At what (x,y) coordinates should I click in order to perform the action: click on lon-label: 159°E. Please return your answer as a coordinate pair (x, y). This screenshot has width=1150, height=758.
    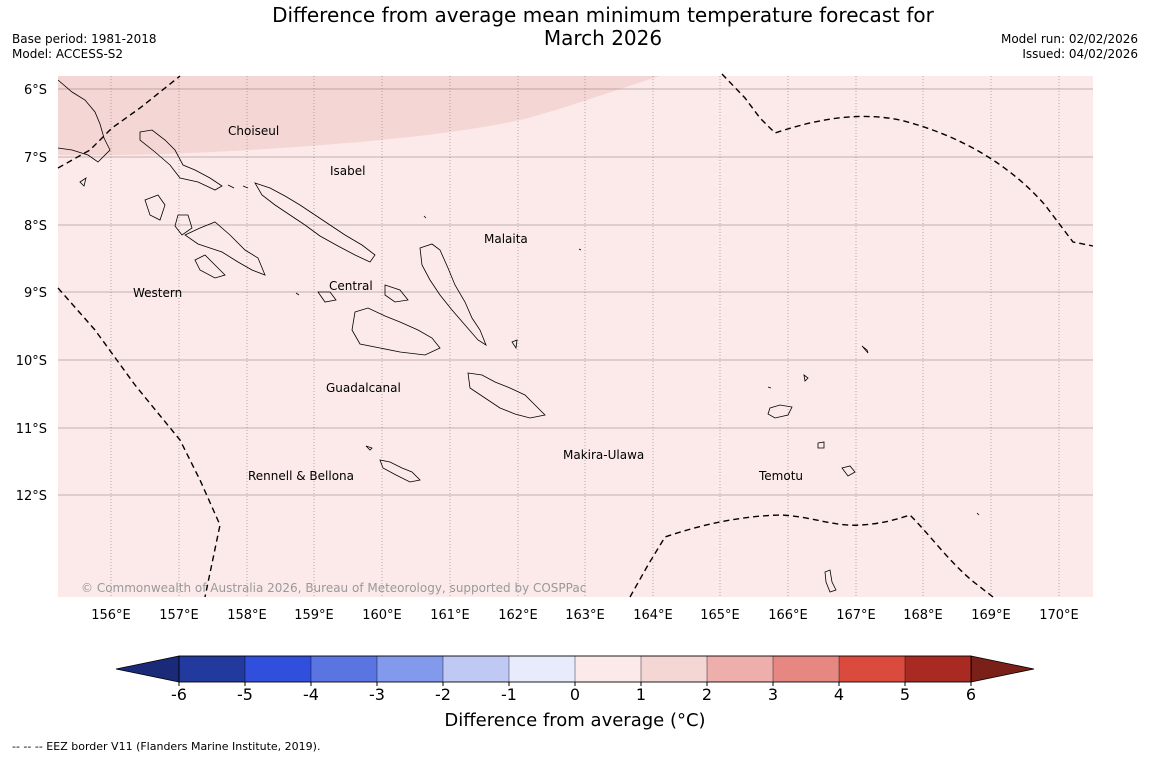
    Looking at the image, I should click on (314, 615).